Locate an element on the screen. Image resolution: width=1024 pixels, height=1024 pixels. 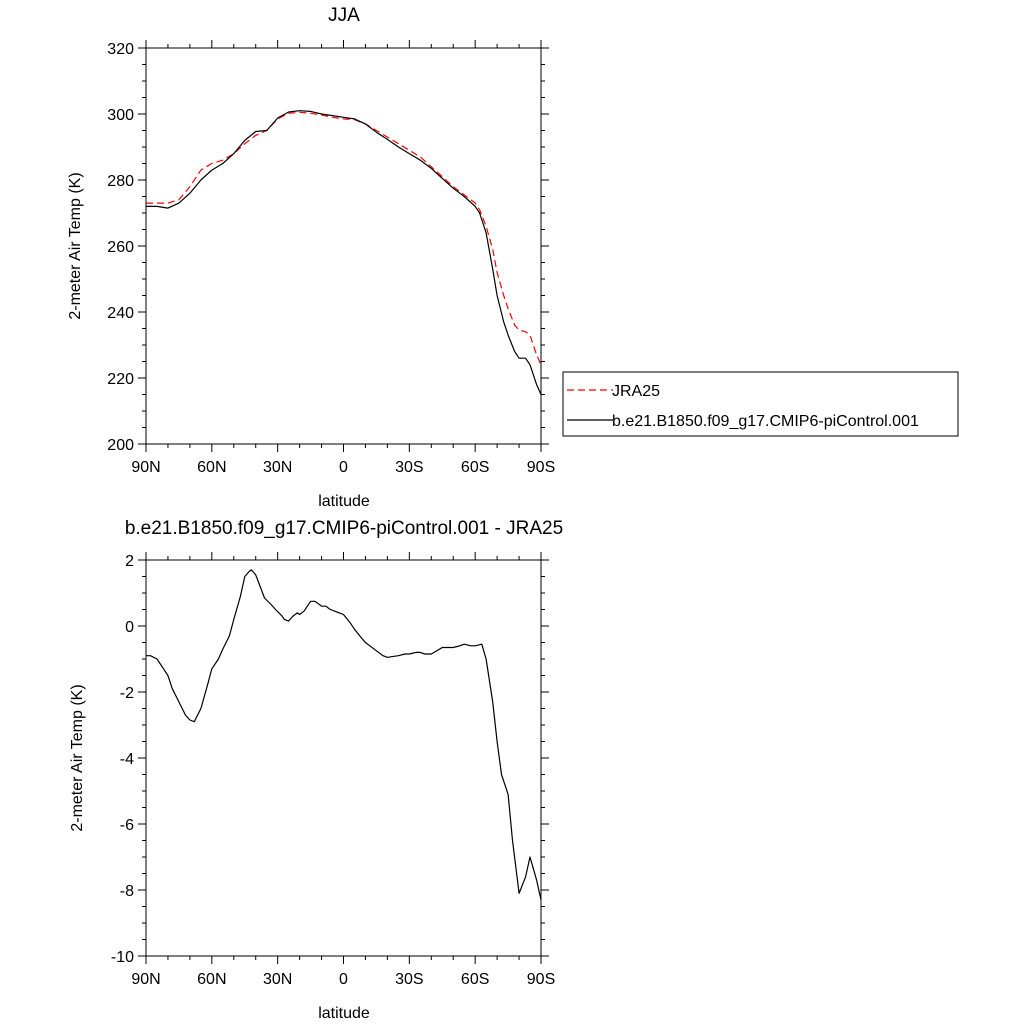
y-tick-label: 280 is located at coordinates (120, 181).